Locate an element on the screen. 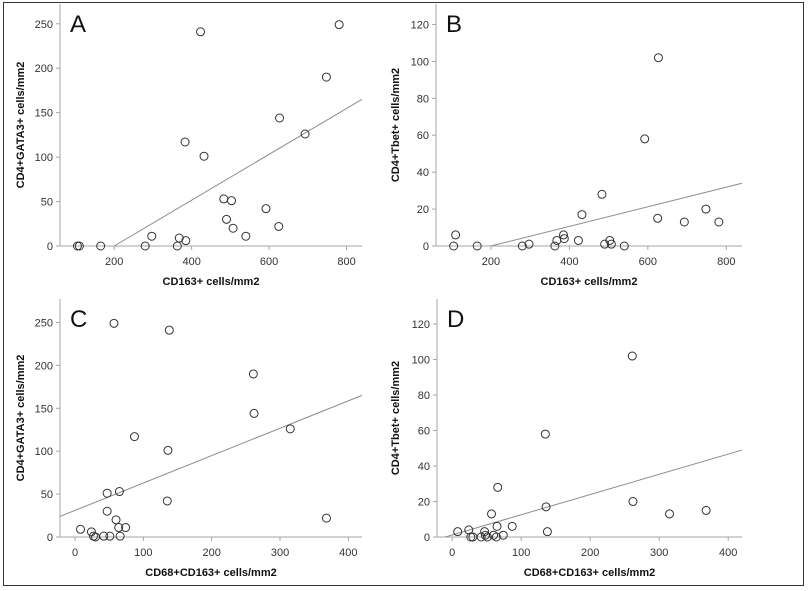 This screenshot has height=591, width=810. x-tick-label: 400 is located at coordinates (728, 553).